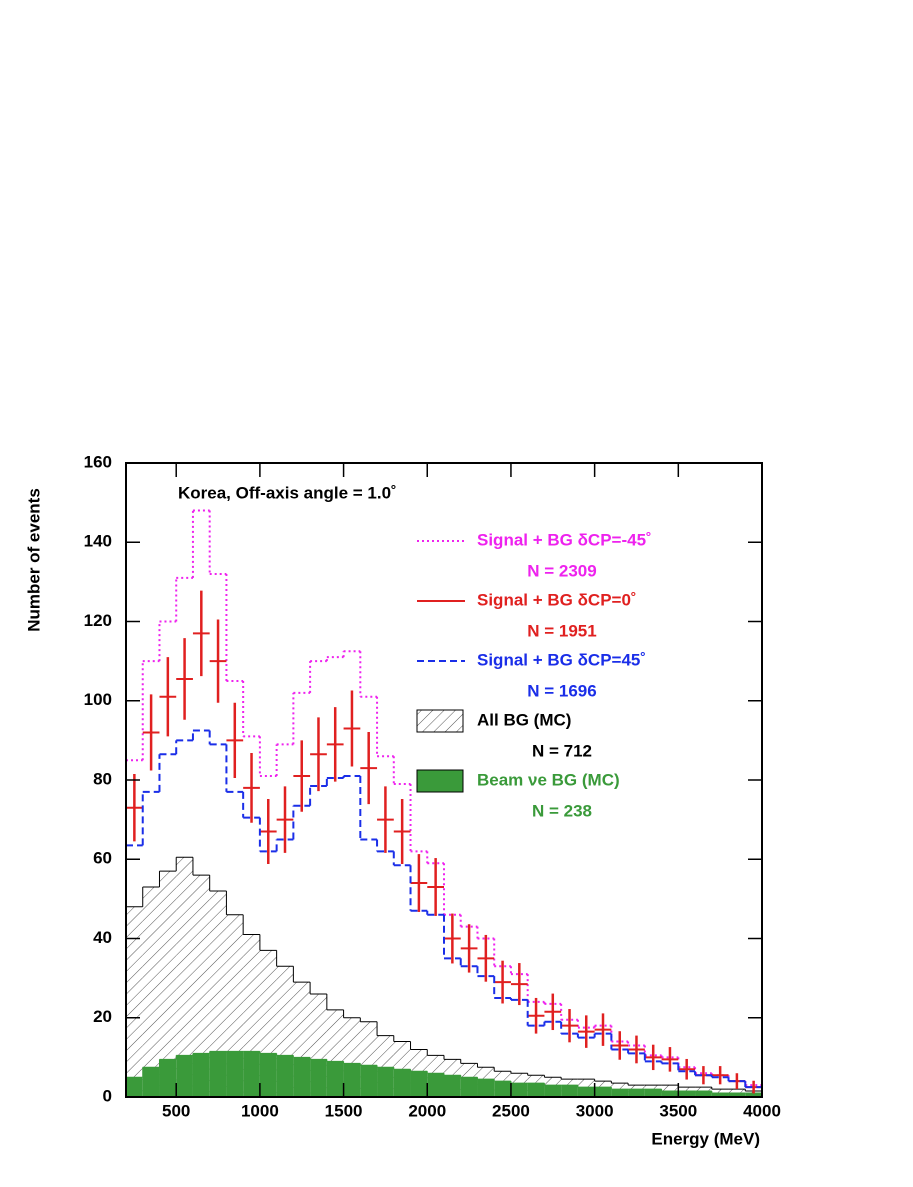 The width and height of the screenshot is (913, 1187). I want to click on legend-count: N = 712, so click(562, 750).